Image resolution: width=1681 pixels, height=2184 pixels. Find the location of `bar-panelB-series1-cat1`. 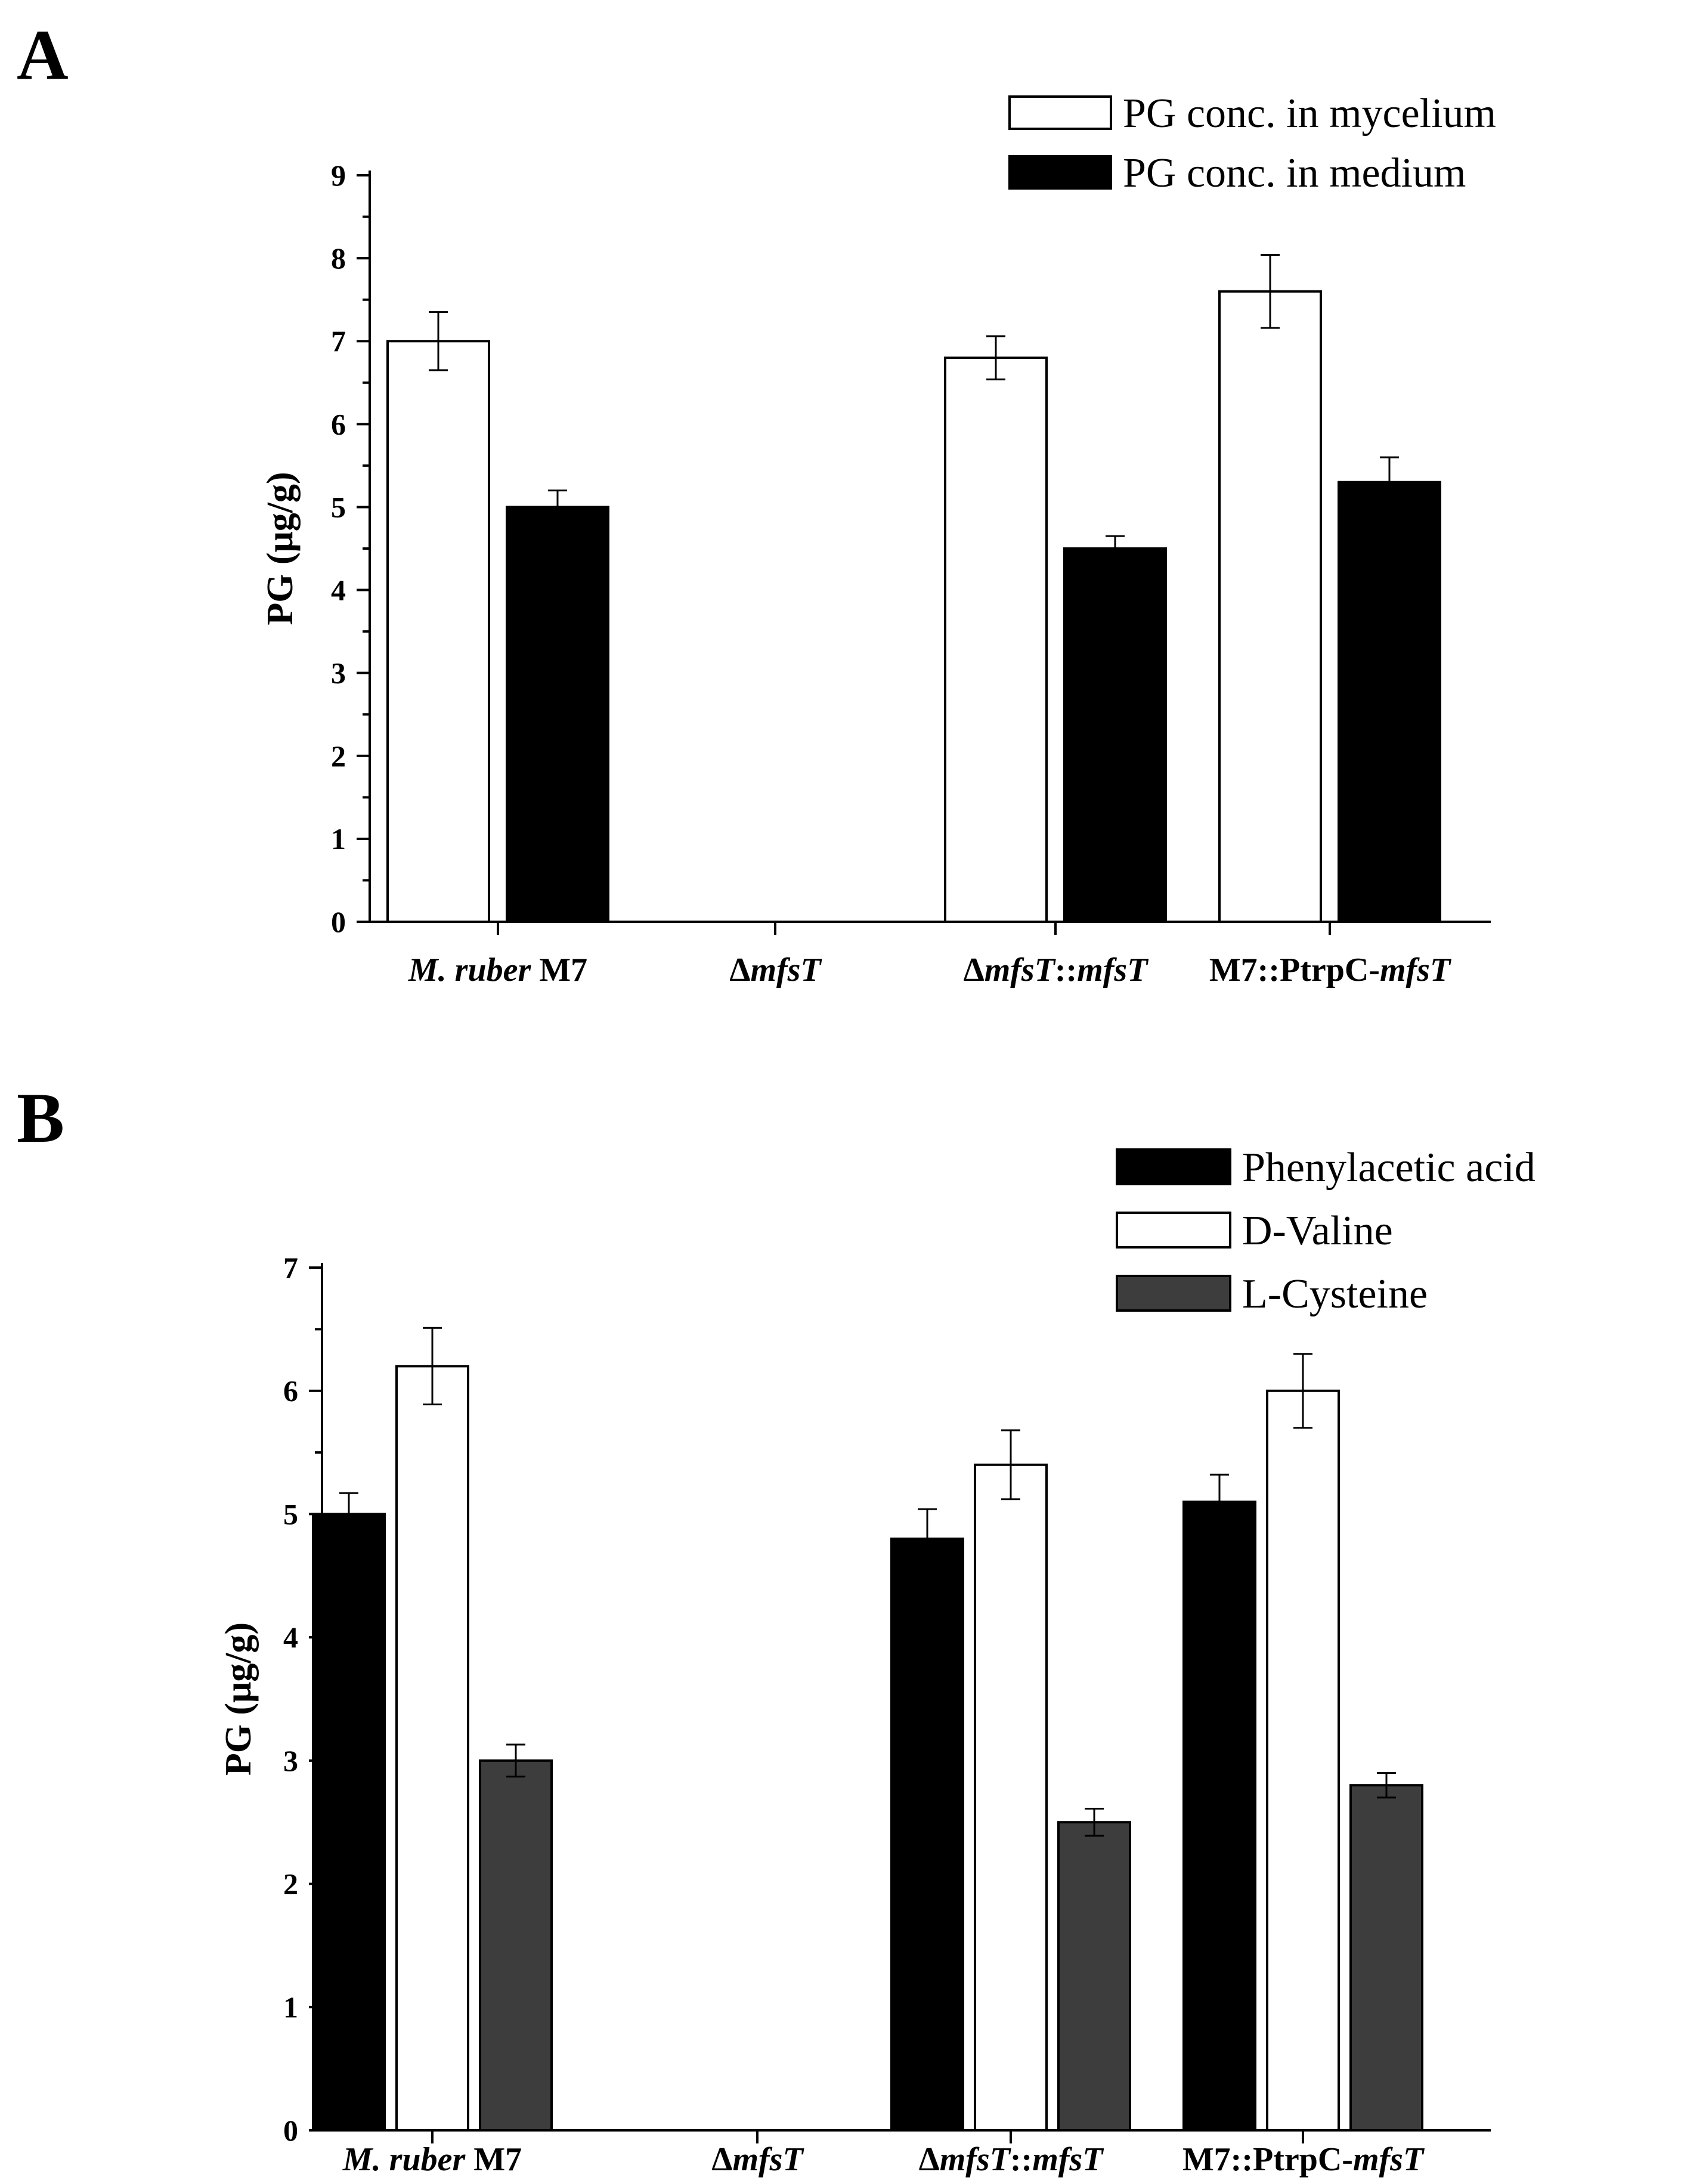

bar-panelB-series1-cat1 is located at coordinates (349, 1822).